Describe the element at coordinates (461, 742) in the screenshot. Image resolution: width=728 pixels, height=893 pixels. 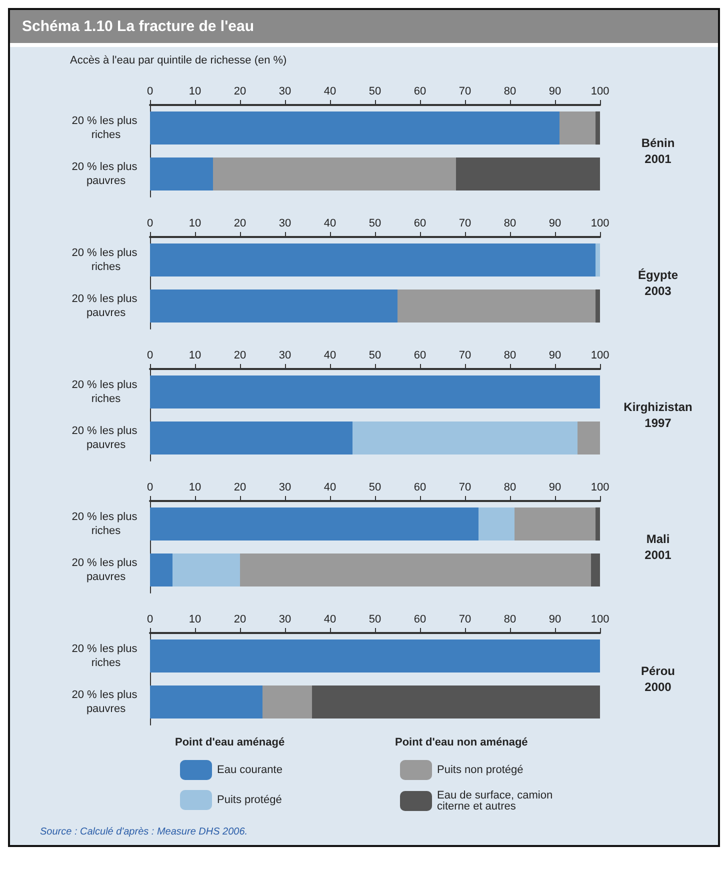
I see `text: Point d'eau non aménagé` at that location.